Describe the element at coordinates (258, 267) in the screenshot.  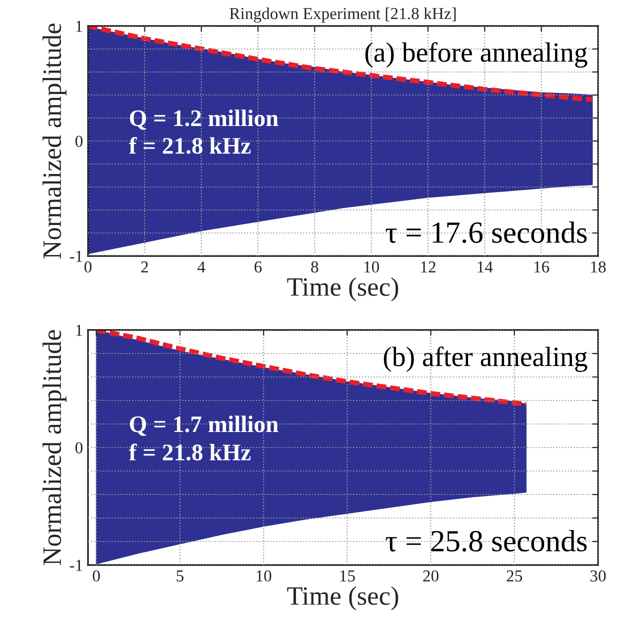
I see `x-tick-label: 6` at that location.